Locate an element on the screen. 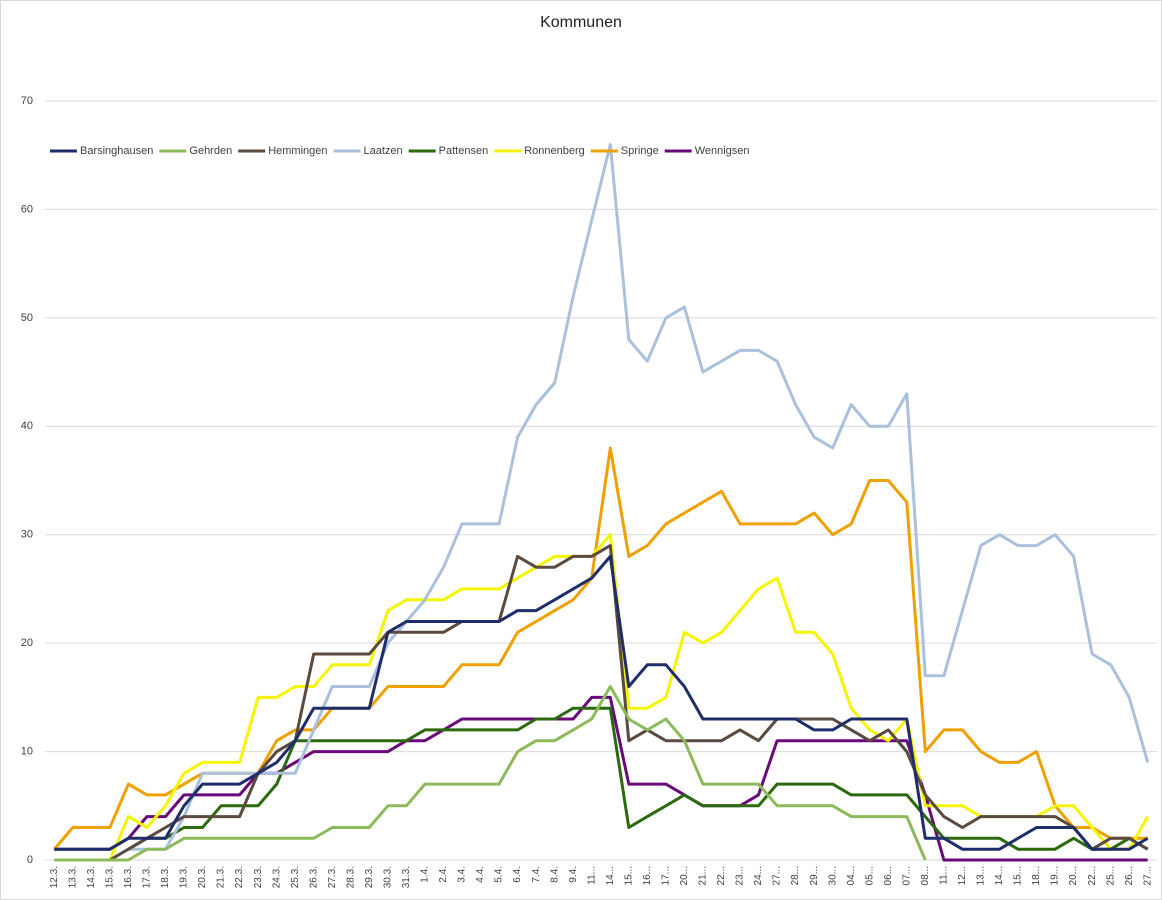 The image size is (1162, 900). x-tick-label: 12.3. is located at coordinates (54, 877).